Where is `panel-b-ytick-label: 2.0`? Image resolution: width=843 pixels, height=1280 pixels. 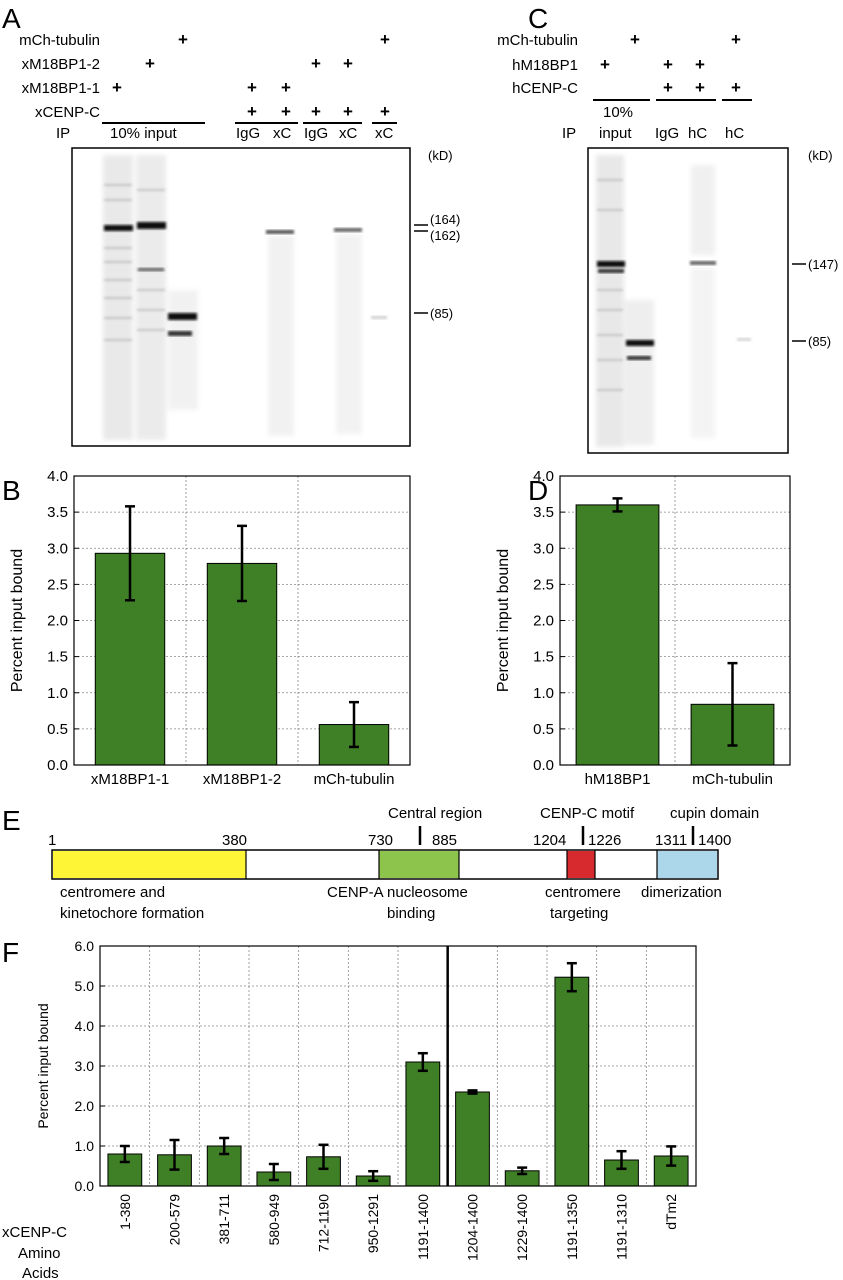 panel-b-ytick-label: 2.0 is located at coordinates (57, 621).